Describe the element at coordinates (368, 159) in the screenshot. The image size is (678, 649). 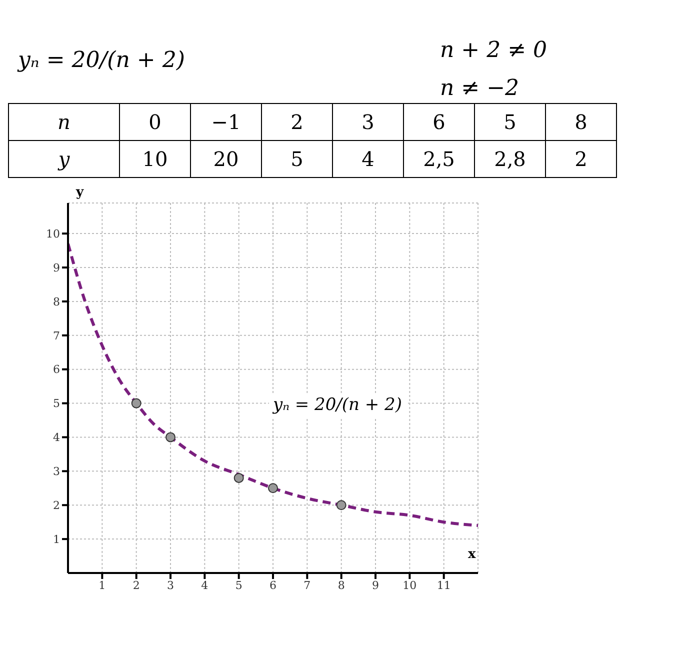
I see `text: 4` at that location.